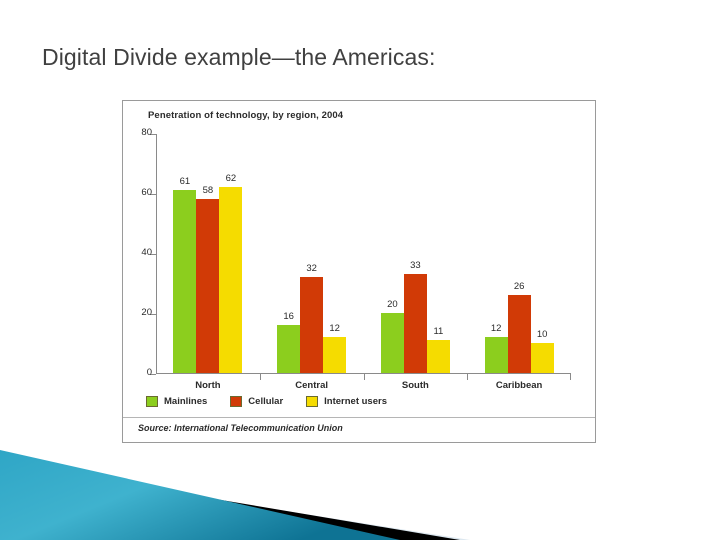 This screenshot has width=720, height=540. What do you see at coordinates (312, 262) in the screenshot?
I see `bar-group: 16 32 12 Central` at bounding box center [312, 262].